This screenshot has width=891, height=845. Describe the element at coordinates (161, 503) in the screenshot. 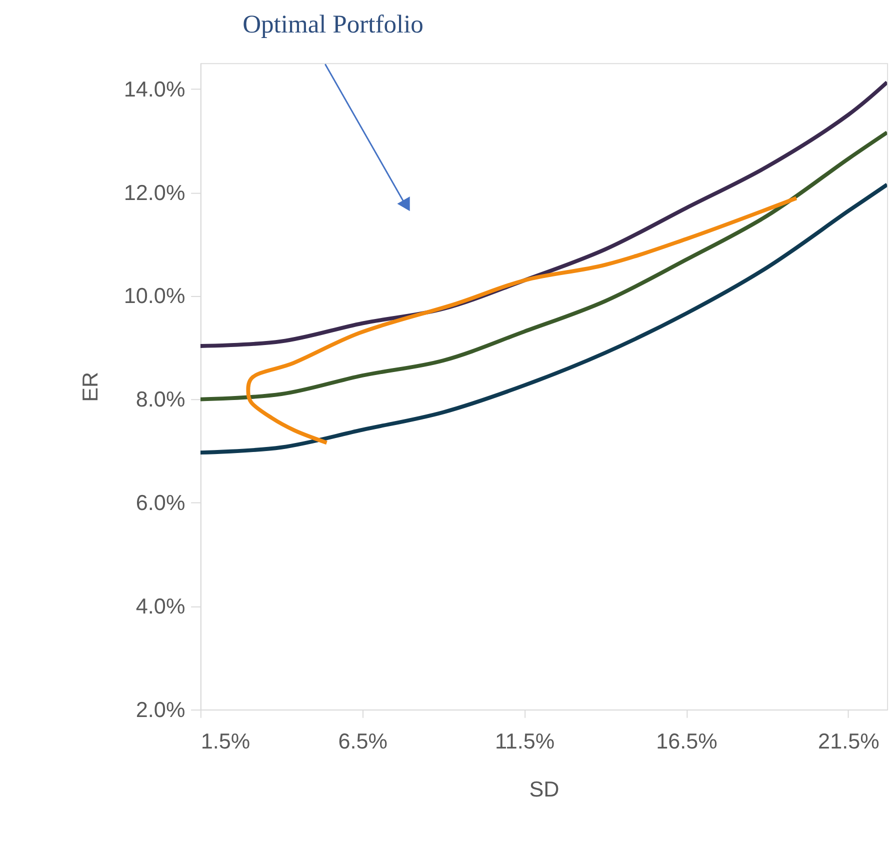

I see `y-tick-label: 6.0%` at that location.